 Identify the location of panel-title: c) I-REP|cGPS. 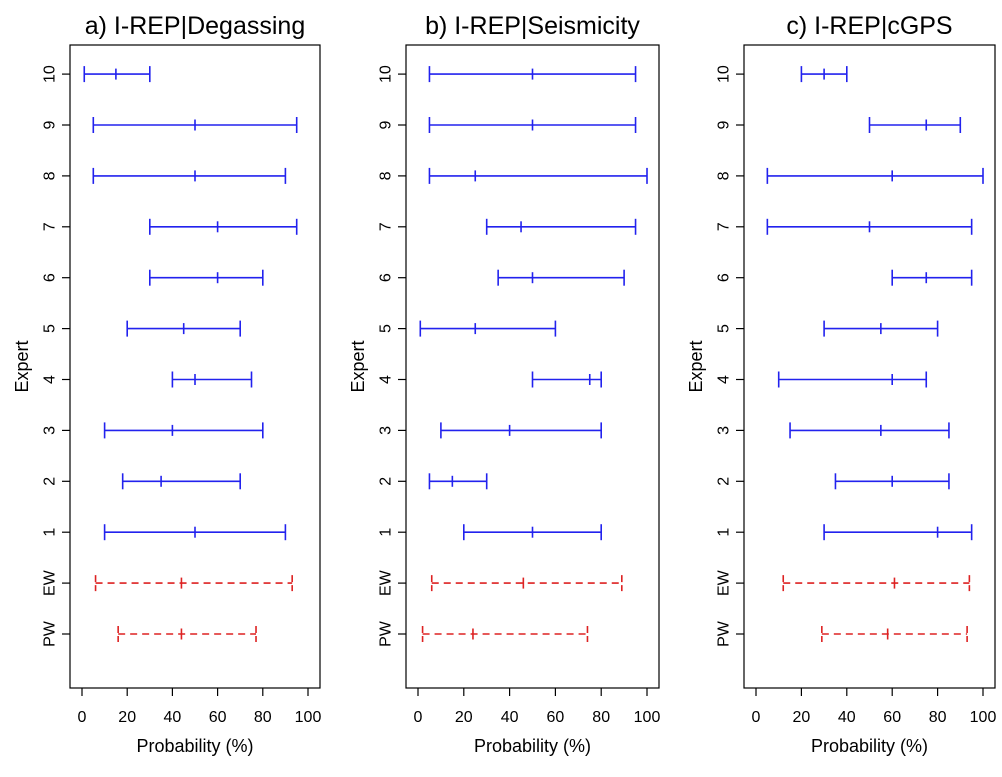
(869, 26).